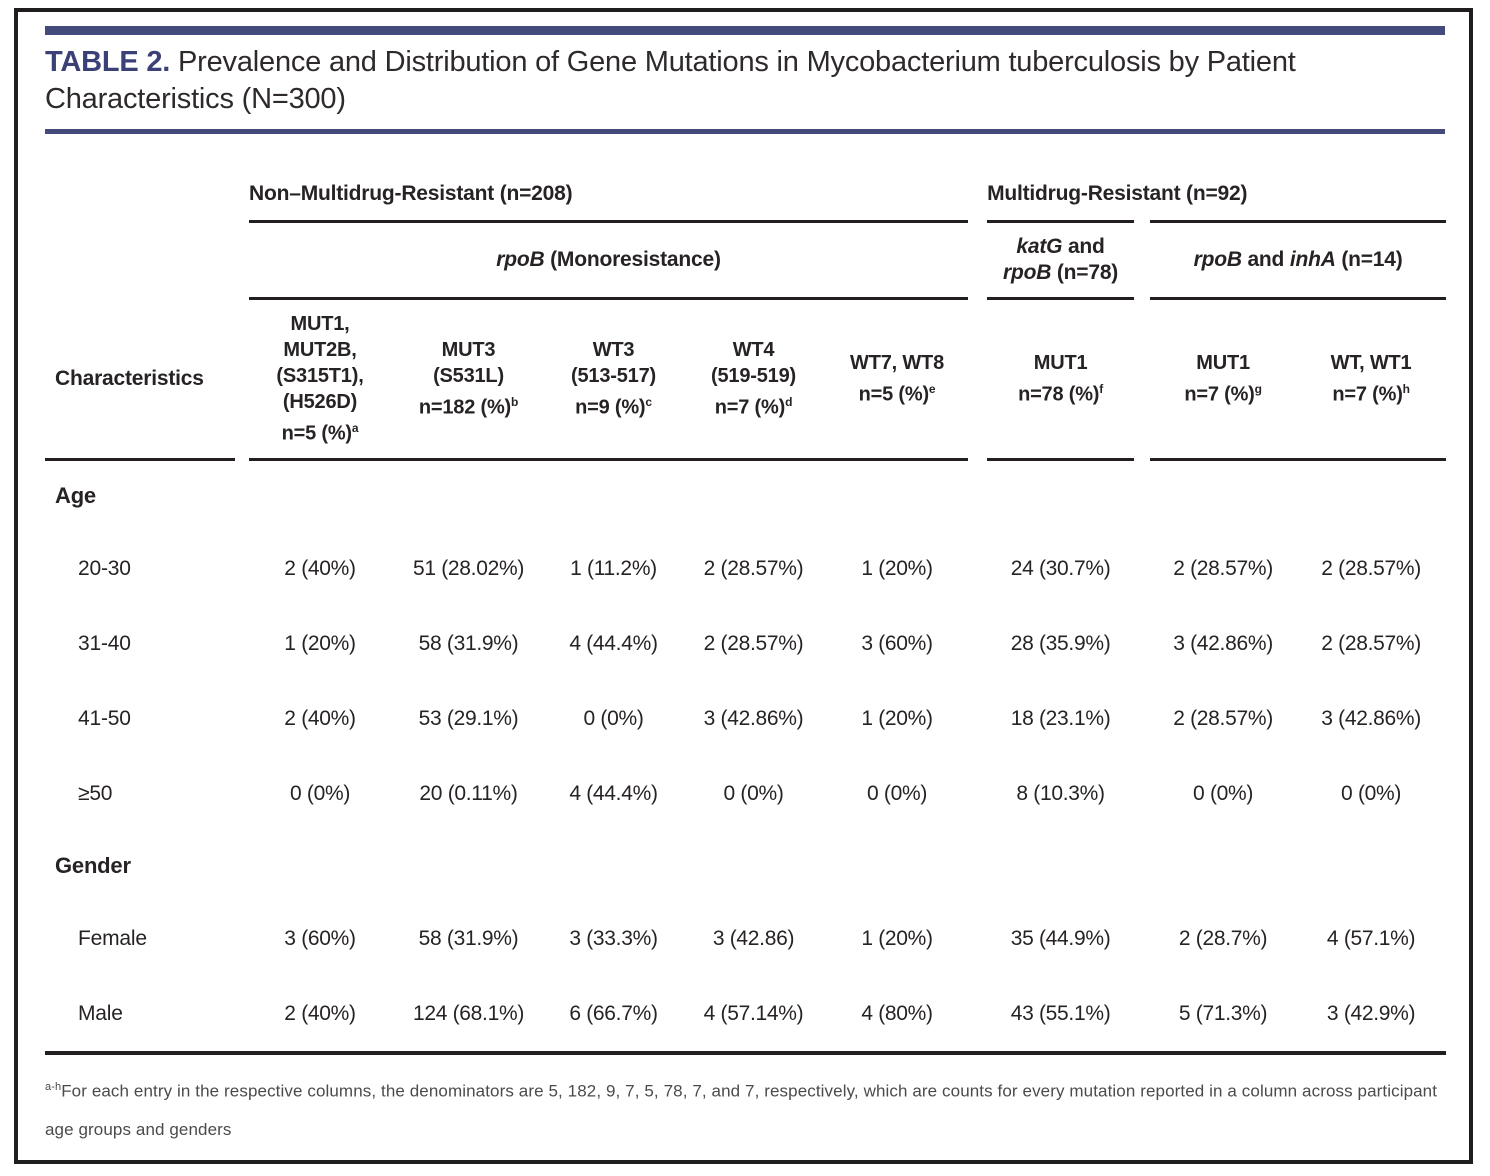 This screenshot has width=1490, height=1176. I want to click on column-footnote-marker: a, so click(355, 428).